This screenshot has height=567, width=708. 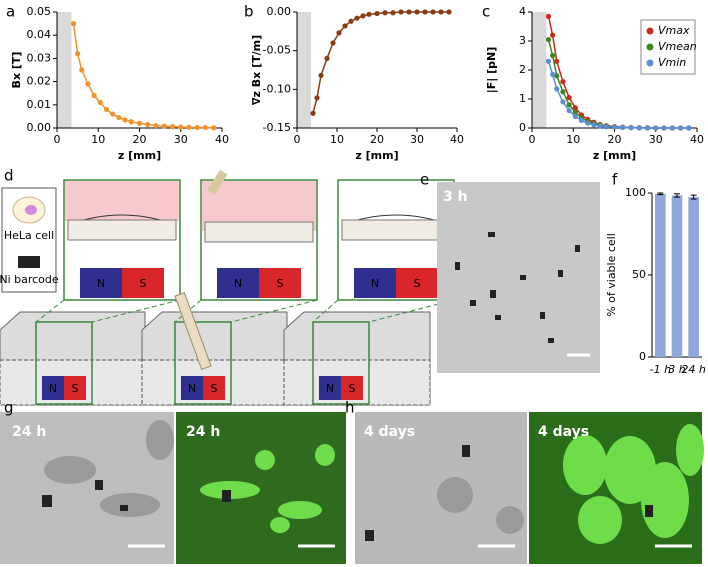 What do you see at coordinates (389, 432) in the screenshot?
I see `image-label: 4 days` at bounding box center [389, 432].